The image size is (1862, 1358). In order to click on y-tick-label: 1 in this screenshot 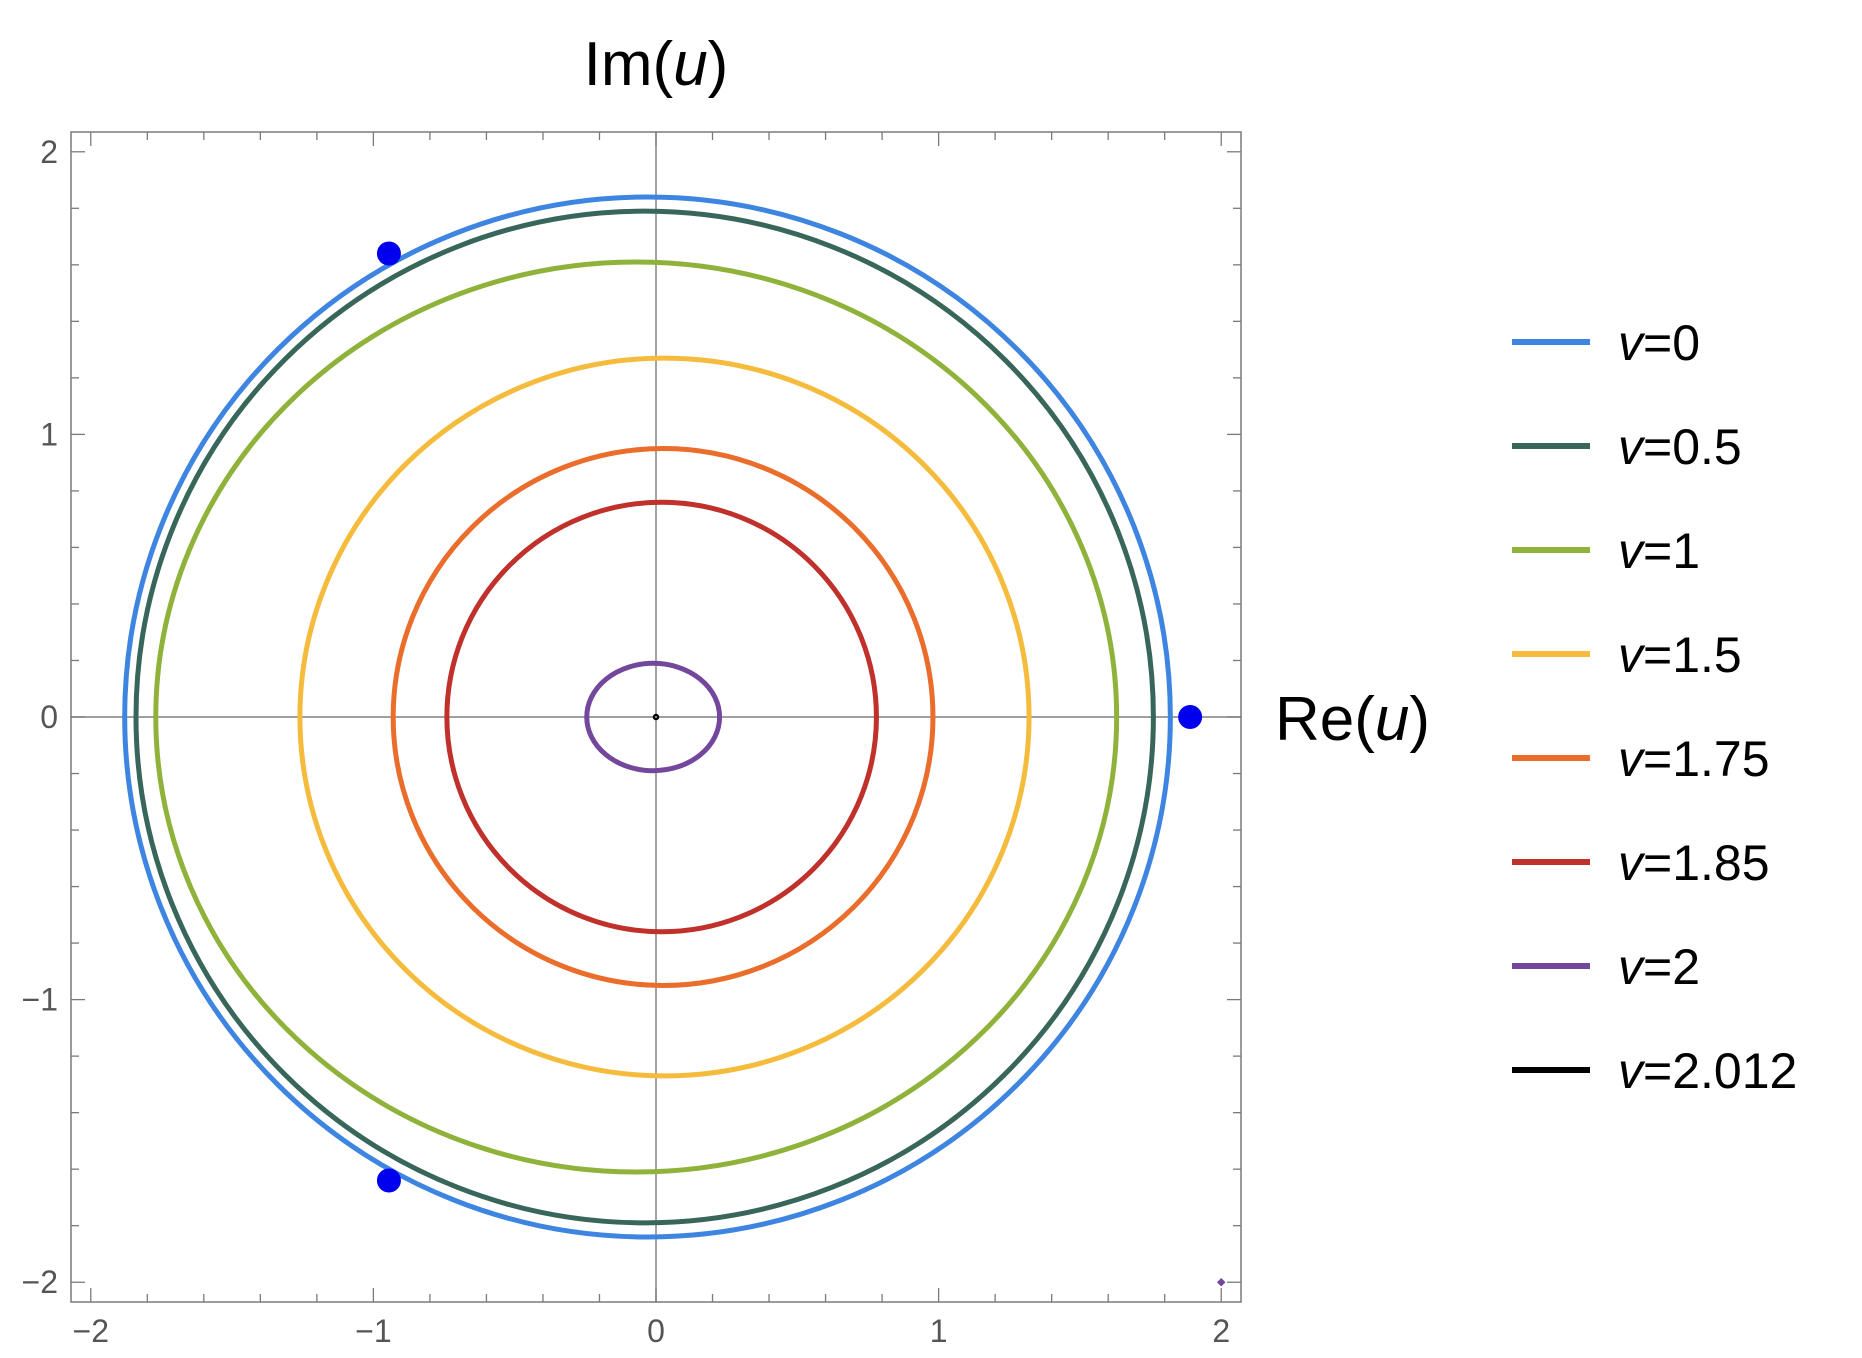, I will do `click(49, 434)`.